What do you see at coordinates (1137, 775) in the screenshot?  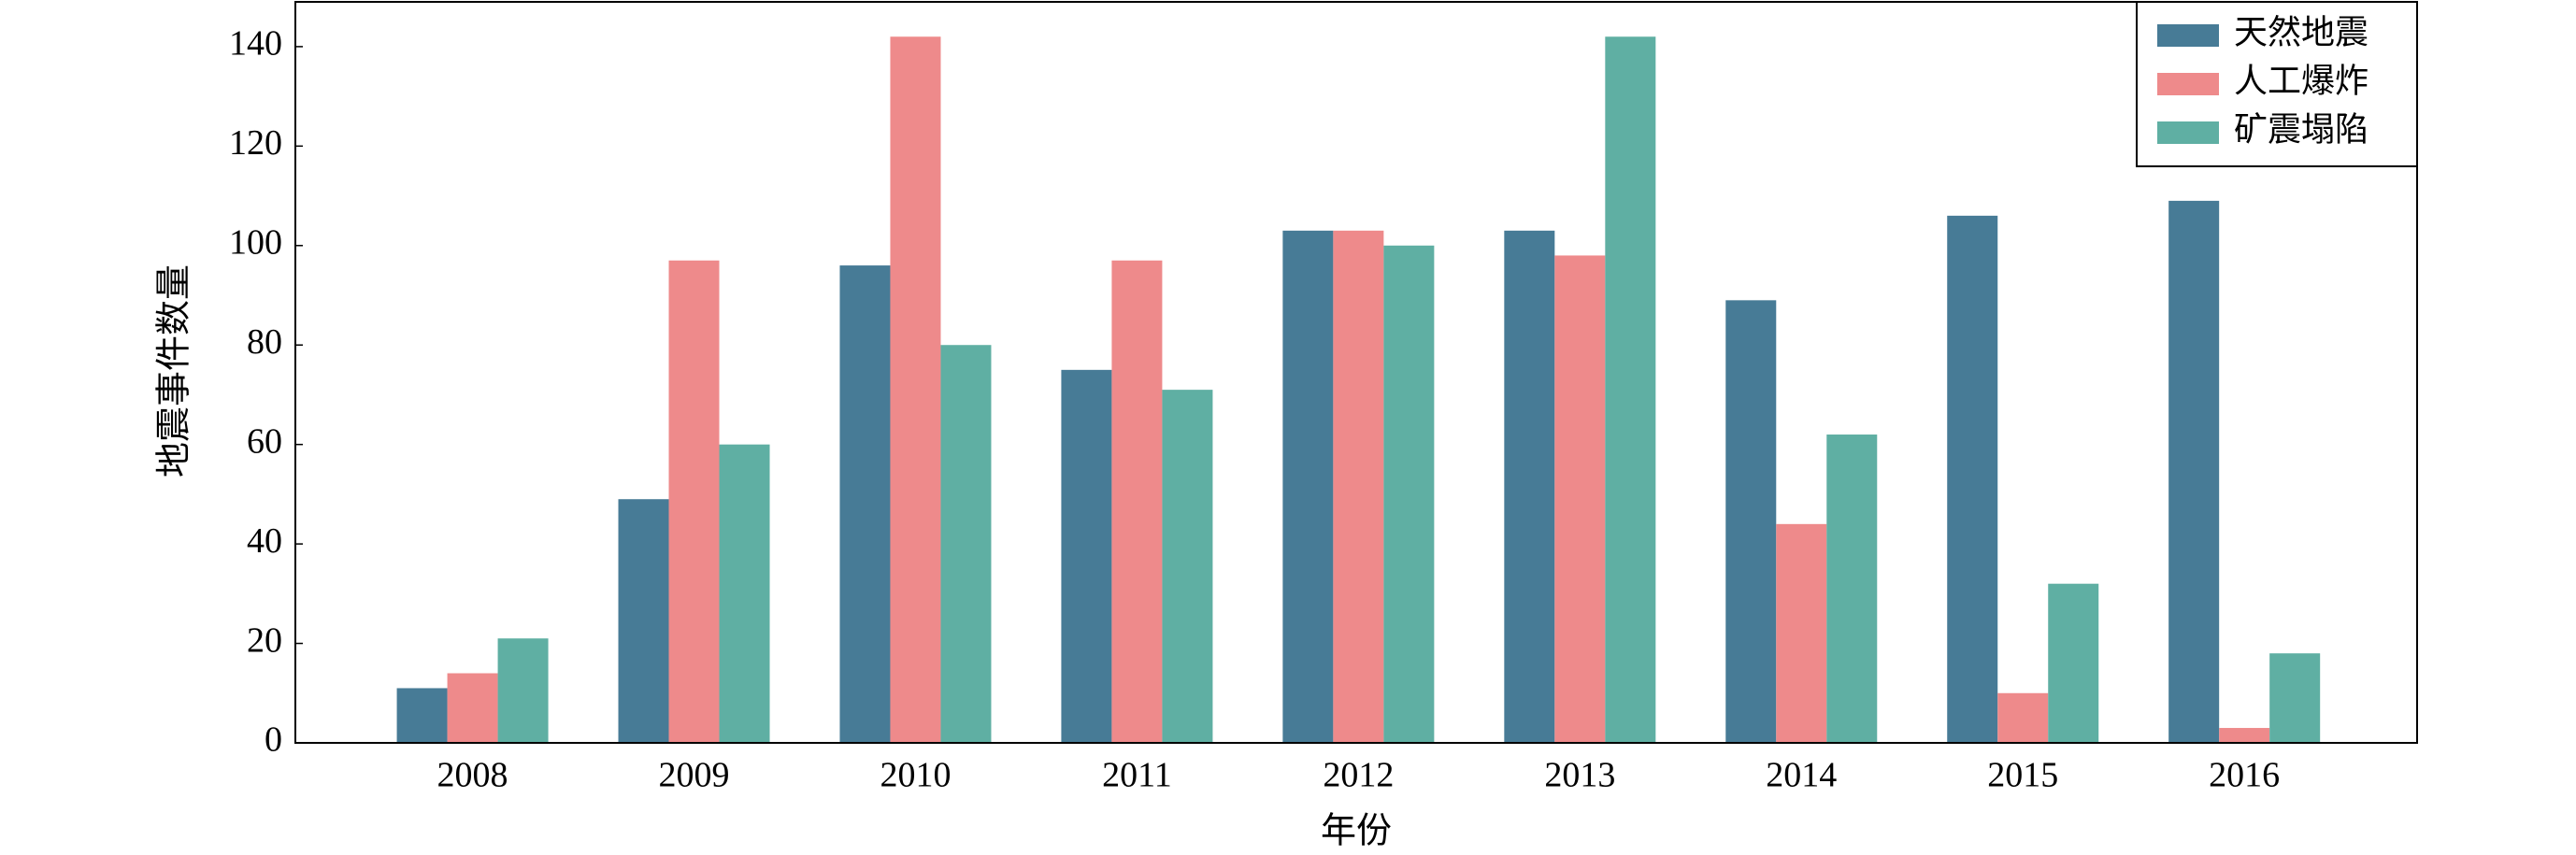 I see `x-tick-label: 2011` at bounding box center [1137, 775].